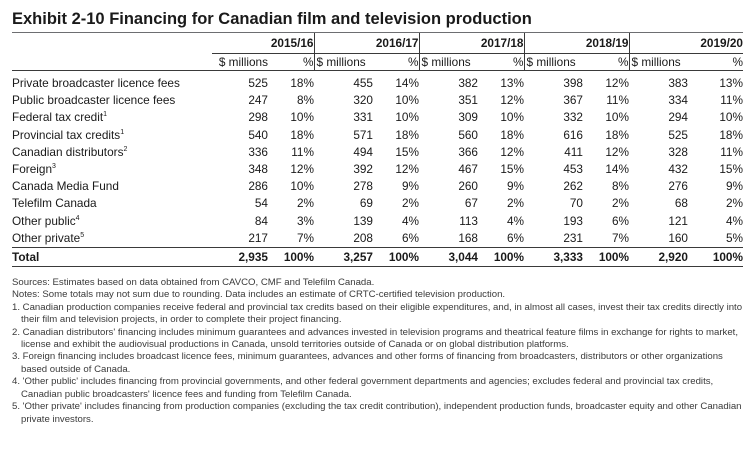 The width and height of the screenshot is (755, 462). Describe the element at coordinates (112, 117) in the screenshot. I see `row-label: Federal tax credit1` at that location.